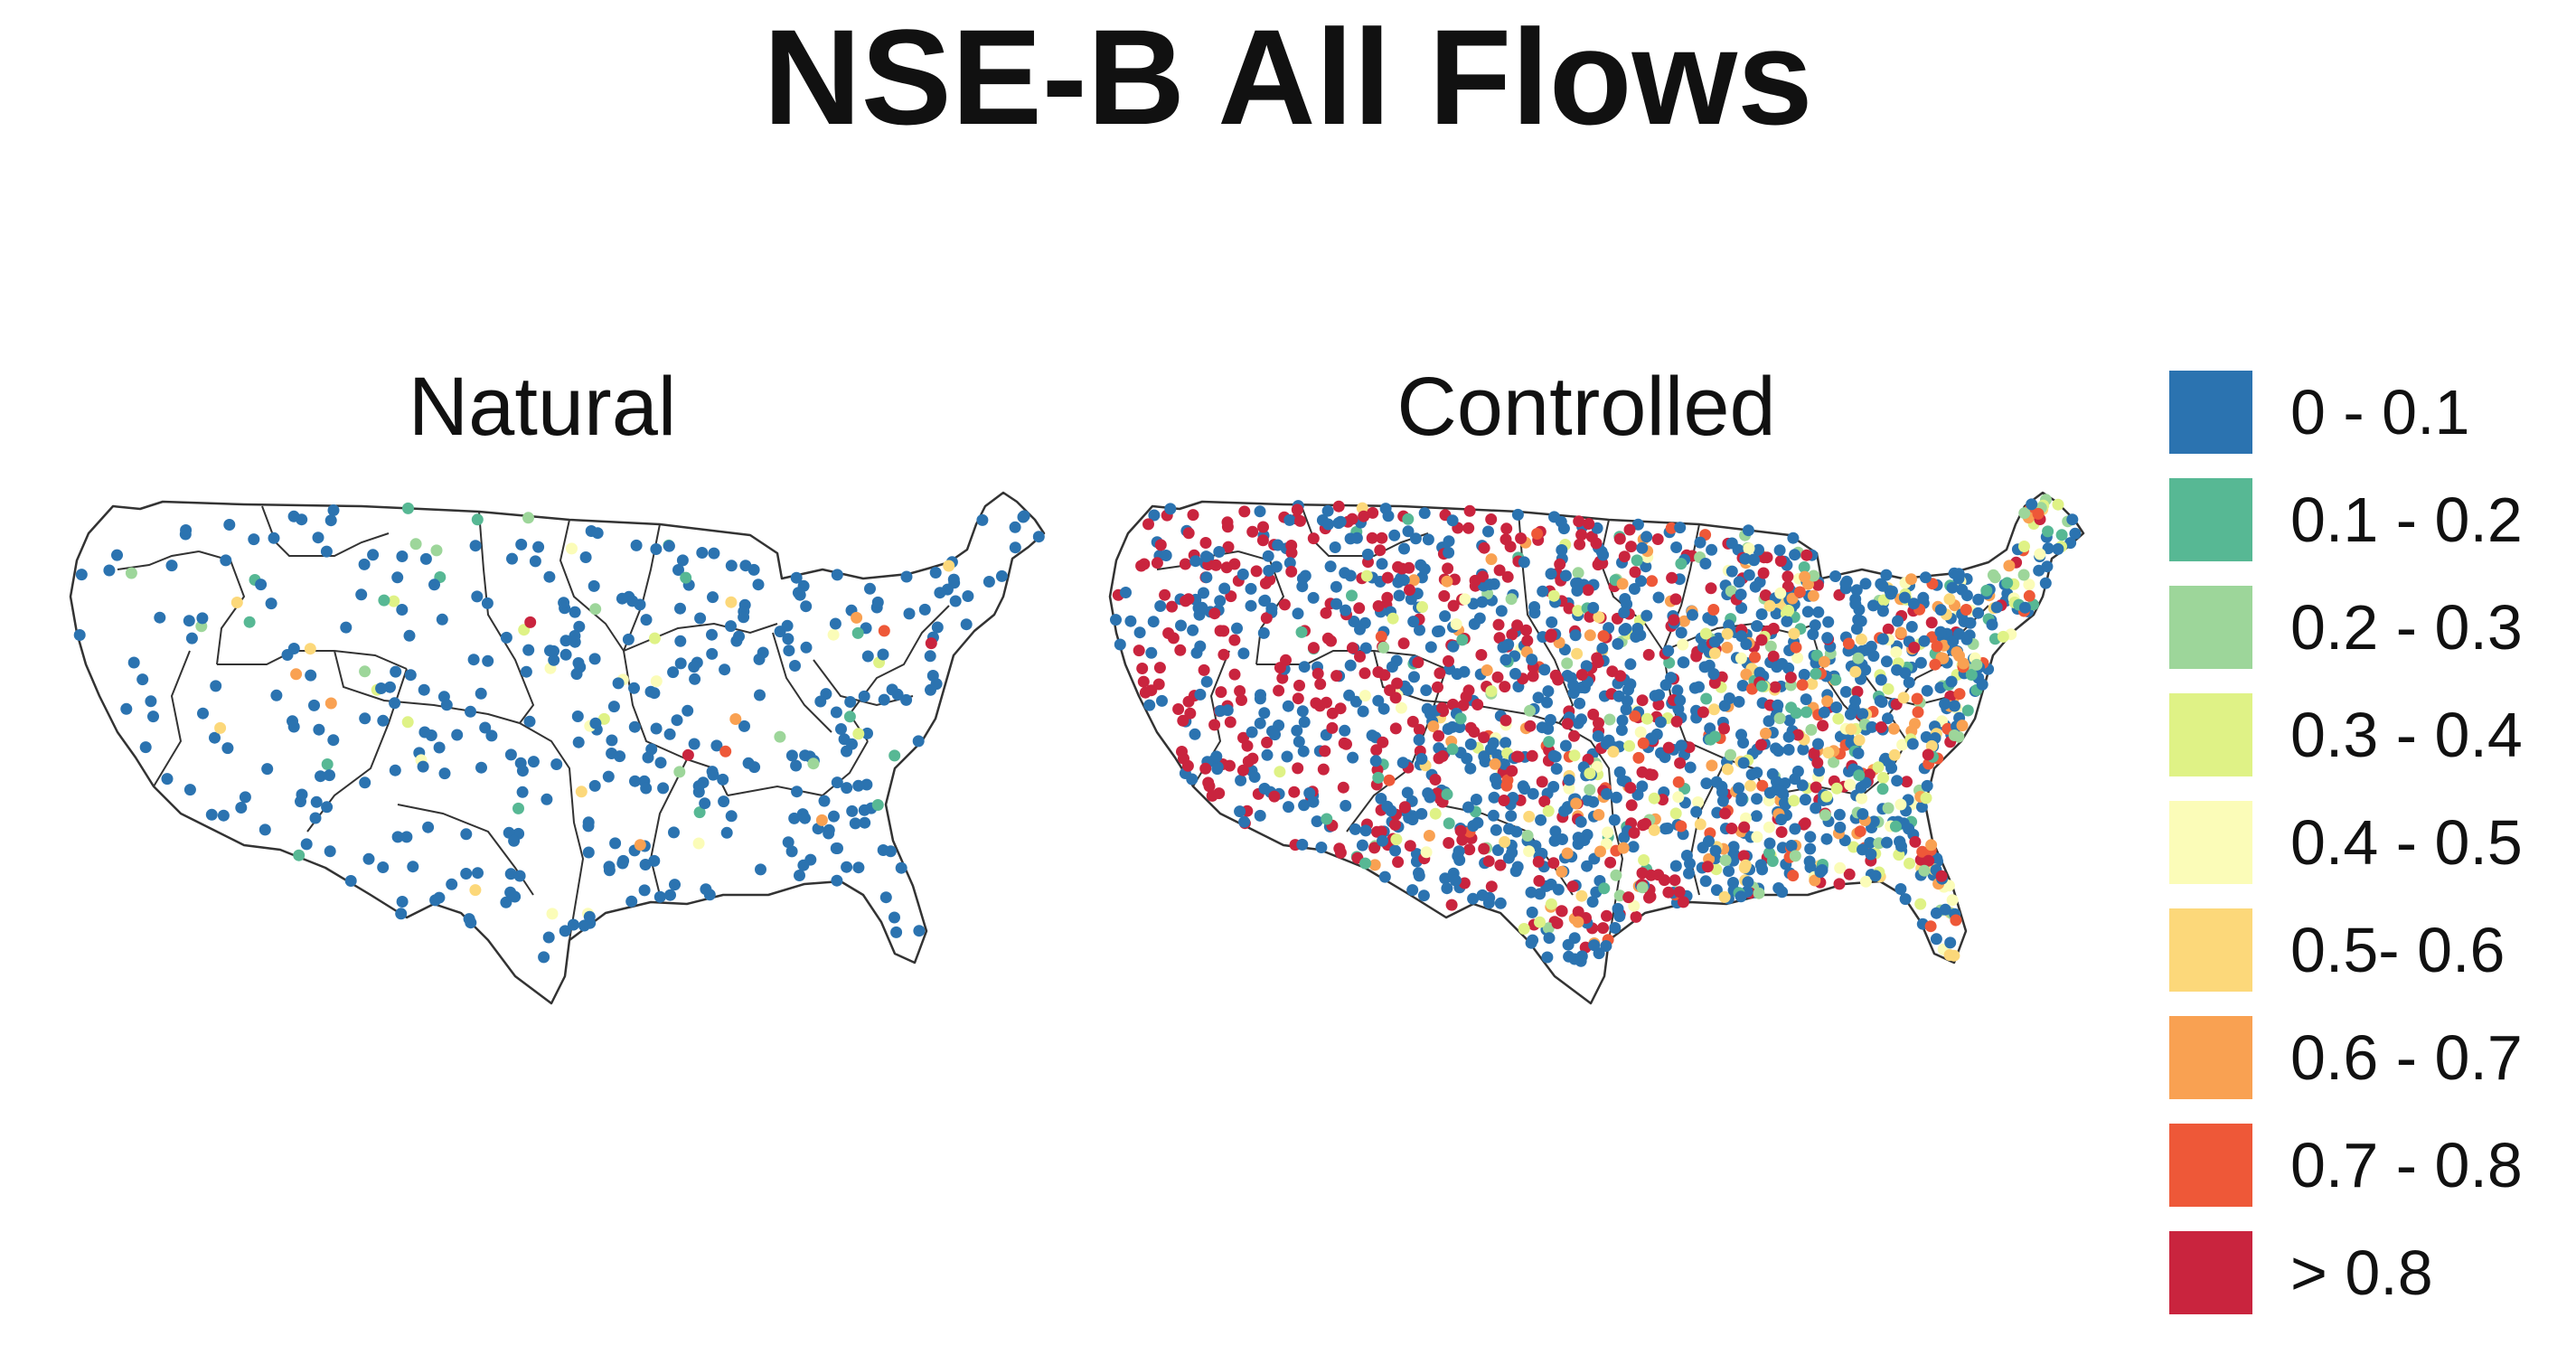  I want to click on figure-title: NSE-B All Flows, so click(1288, 77).